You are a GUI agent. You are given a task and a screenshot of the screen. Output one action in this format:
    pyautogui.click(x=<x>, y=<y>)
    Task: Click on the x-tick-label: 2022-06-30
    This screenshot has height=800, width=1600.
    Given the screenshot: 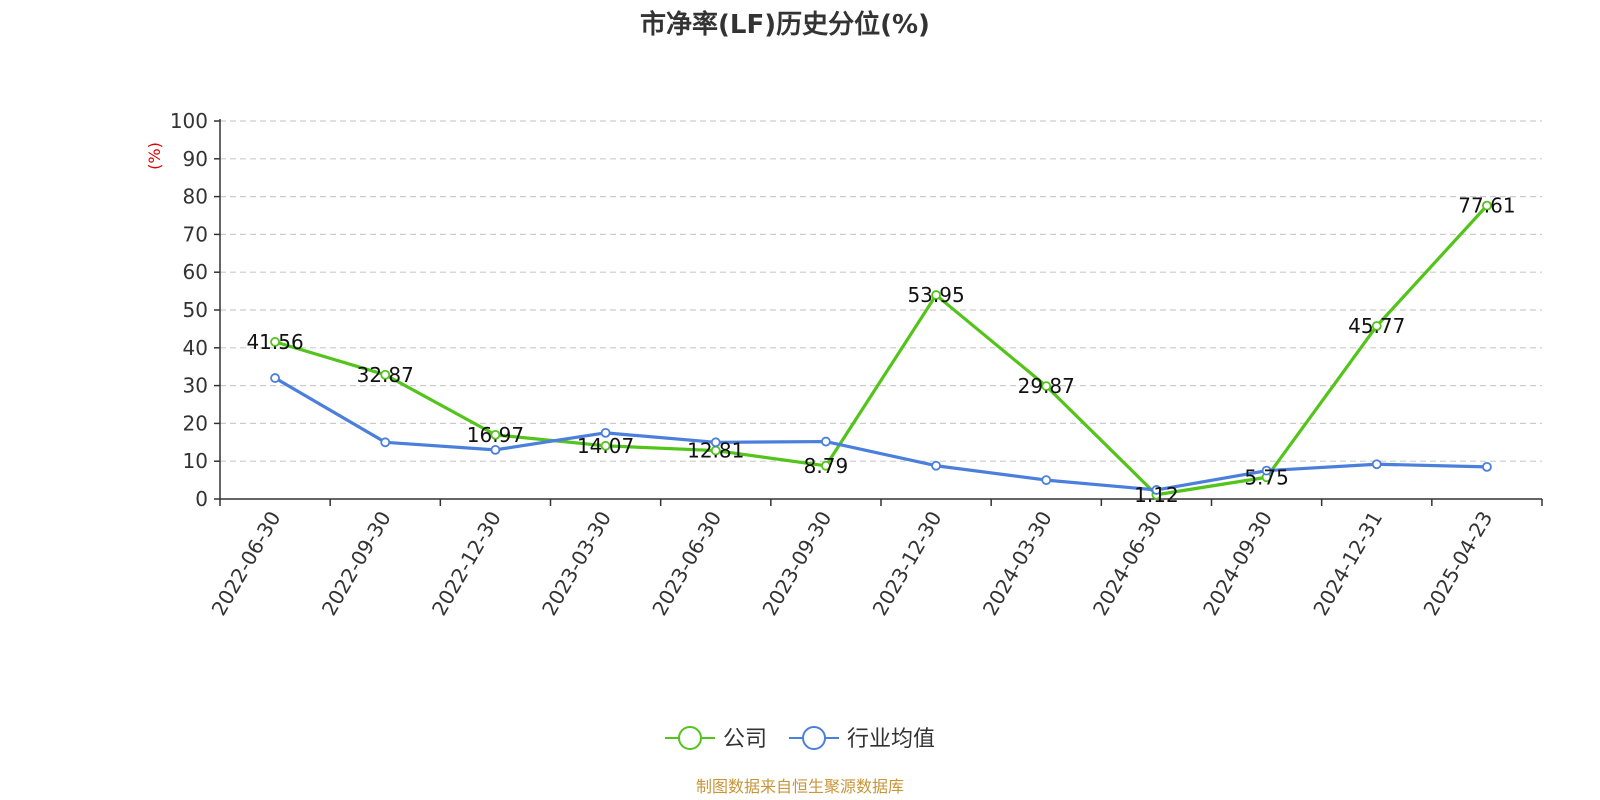 What is the action you would take?
    pyautogui.click(x=246, y=563)
    